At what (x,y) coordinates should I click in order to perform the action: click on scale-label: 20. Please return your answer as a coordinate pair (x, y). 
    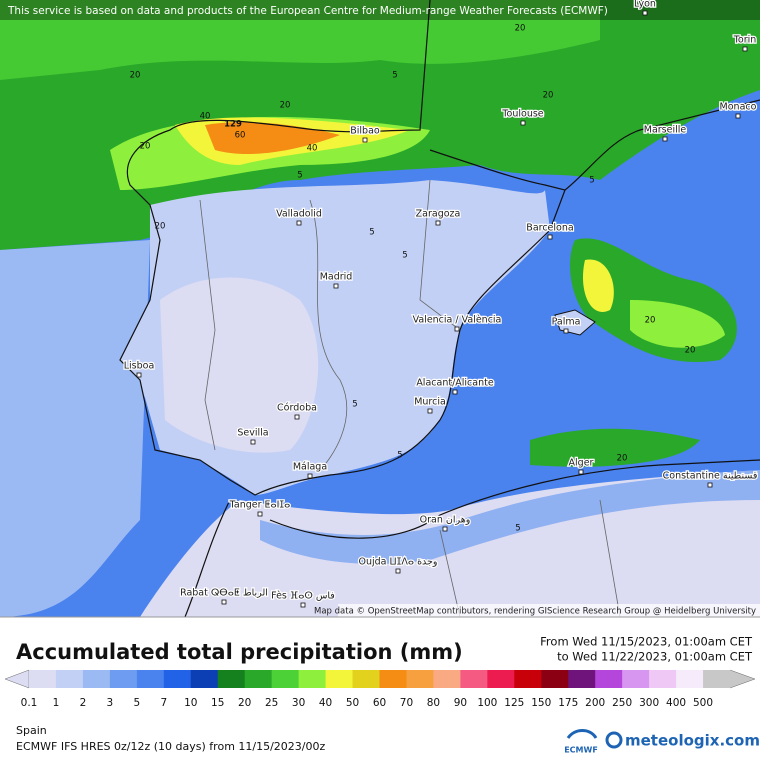
    Looking at the image, I should click on (244, 703).